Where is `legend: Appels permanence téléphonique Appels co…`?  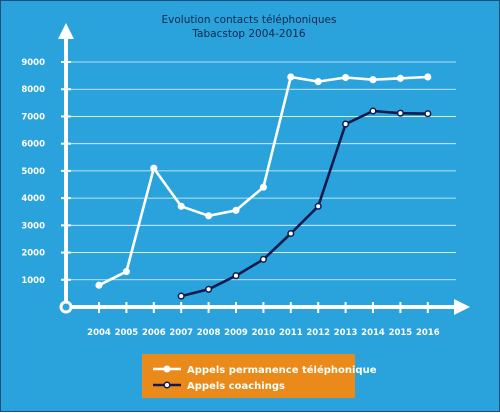 legend: Appels permanence téléphonique Appels co… is located at coordinates (259, 376).